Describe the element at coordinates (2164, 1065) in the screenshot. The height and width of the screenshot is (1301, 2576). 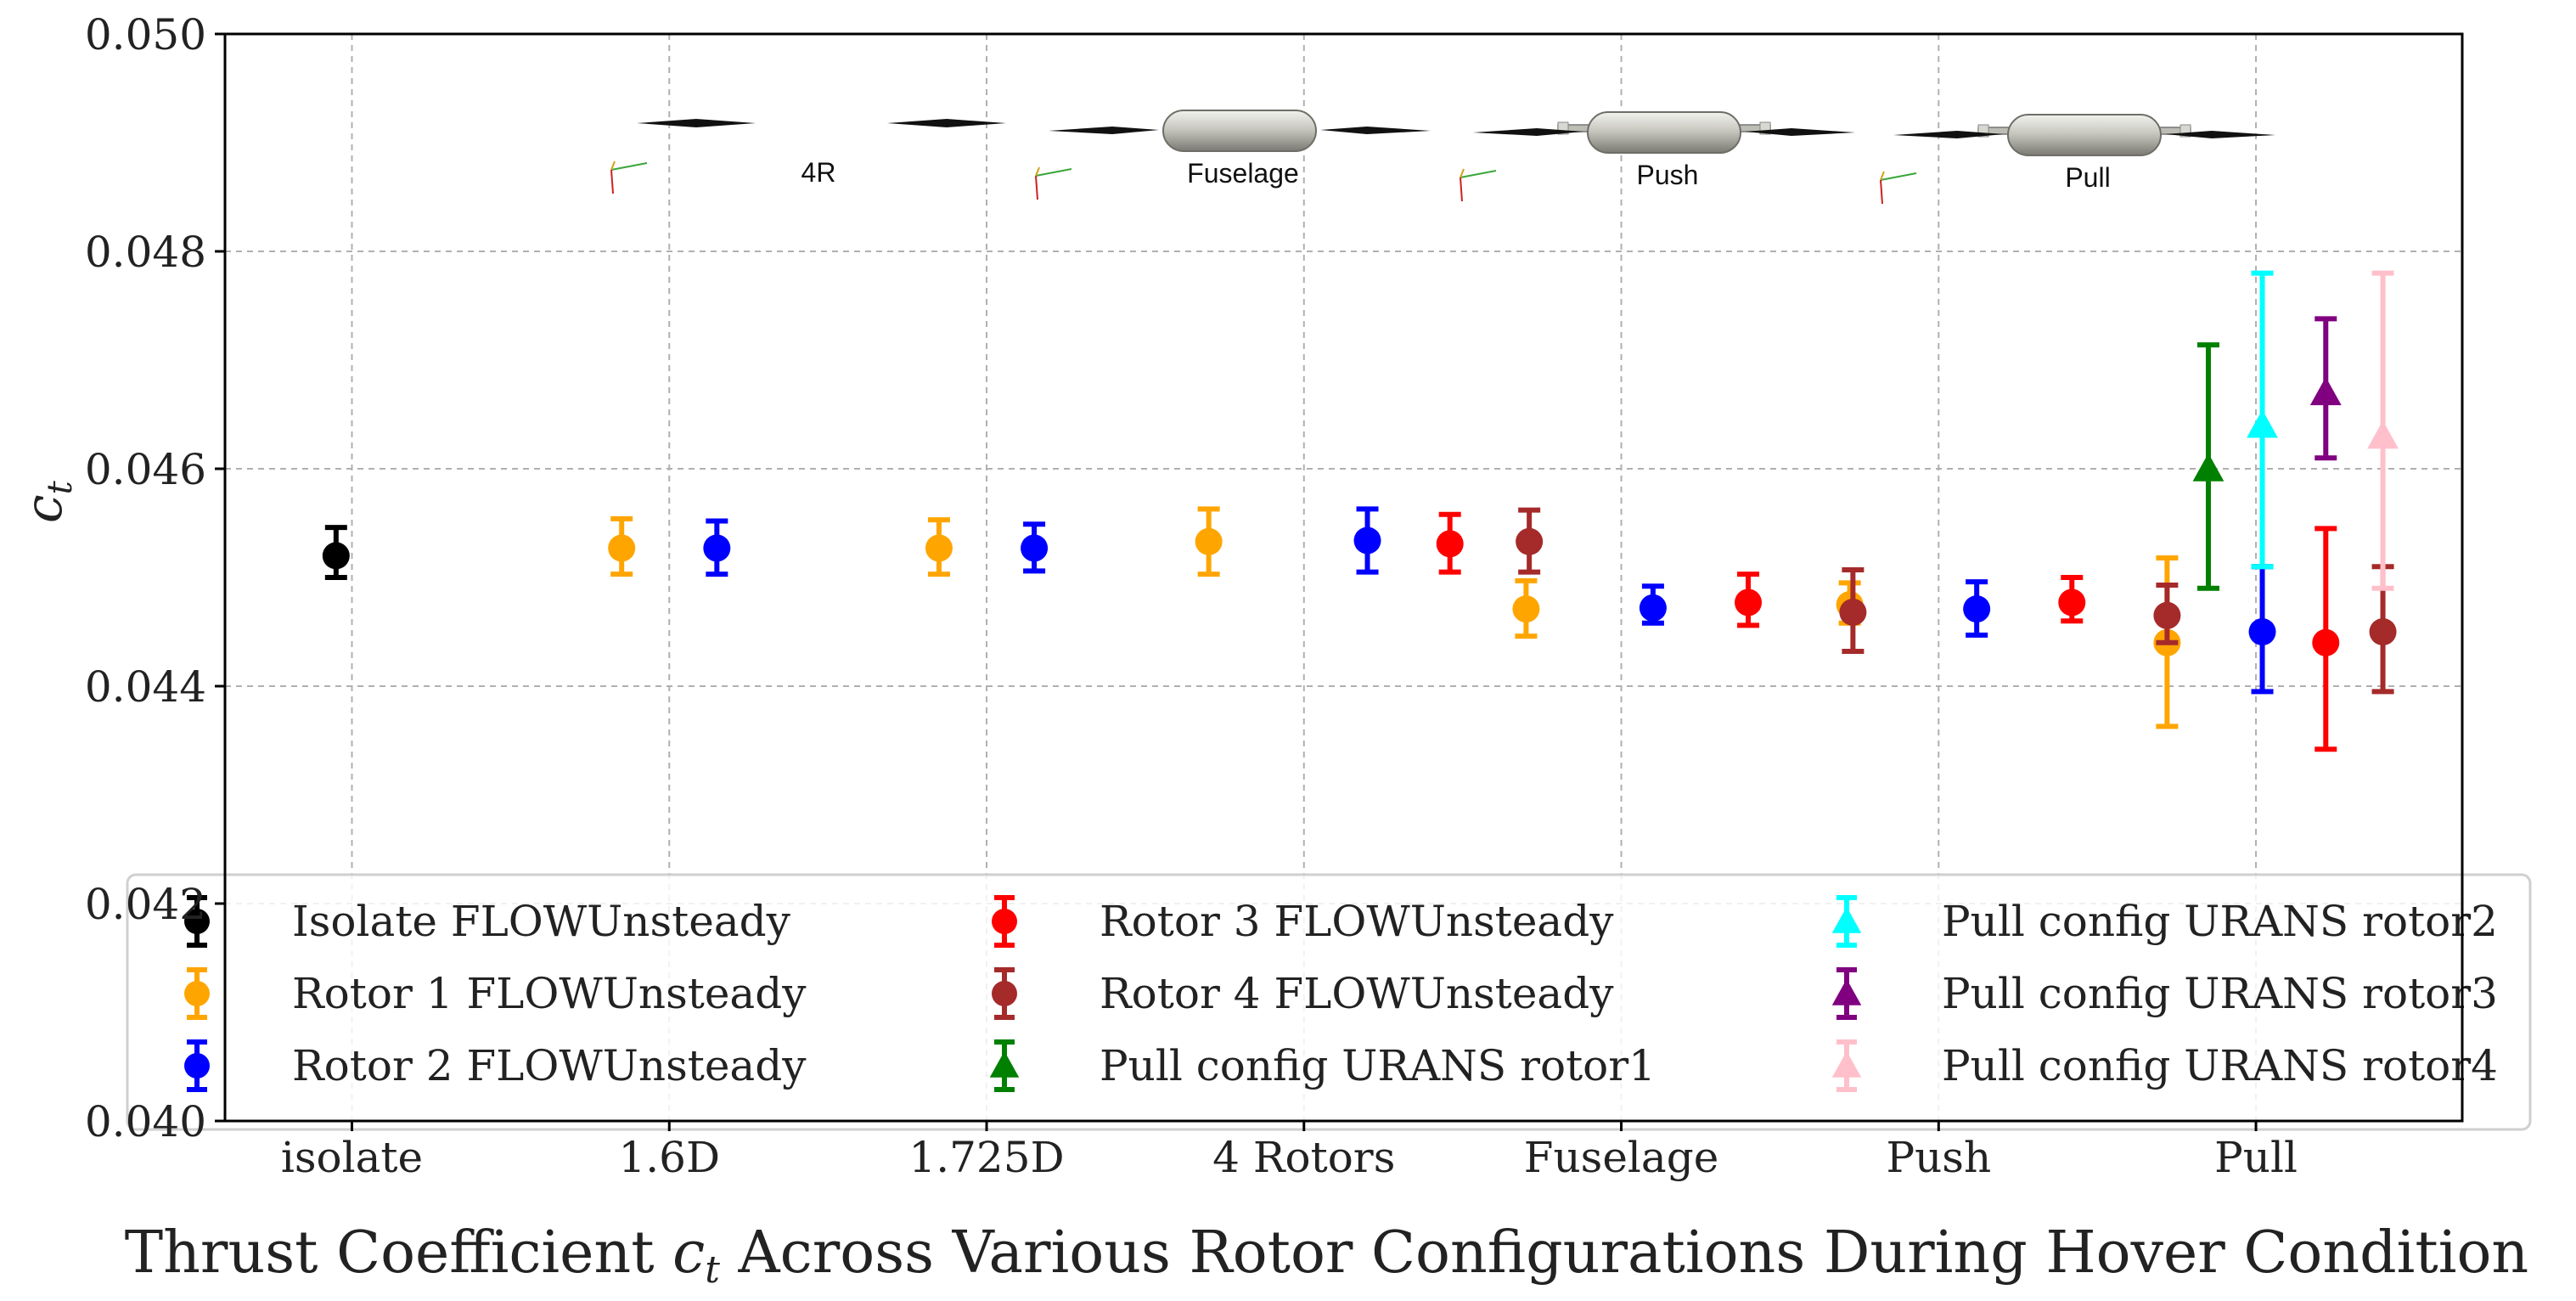
I see `legend-entry: Pull config URANS rotor4` at that location.